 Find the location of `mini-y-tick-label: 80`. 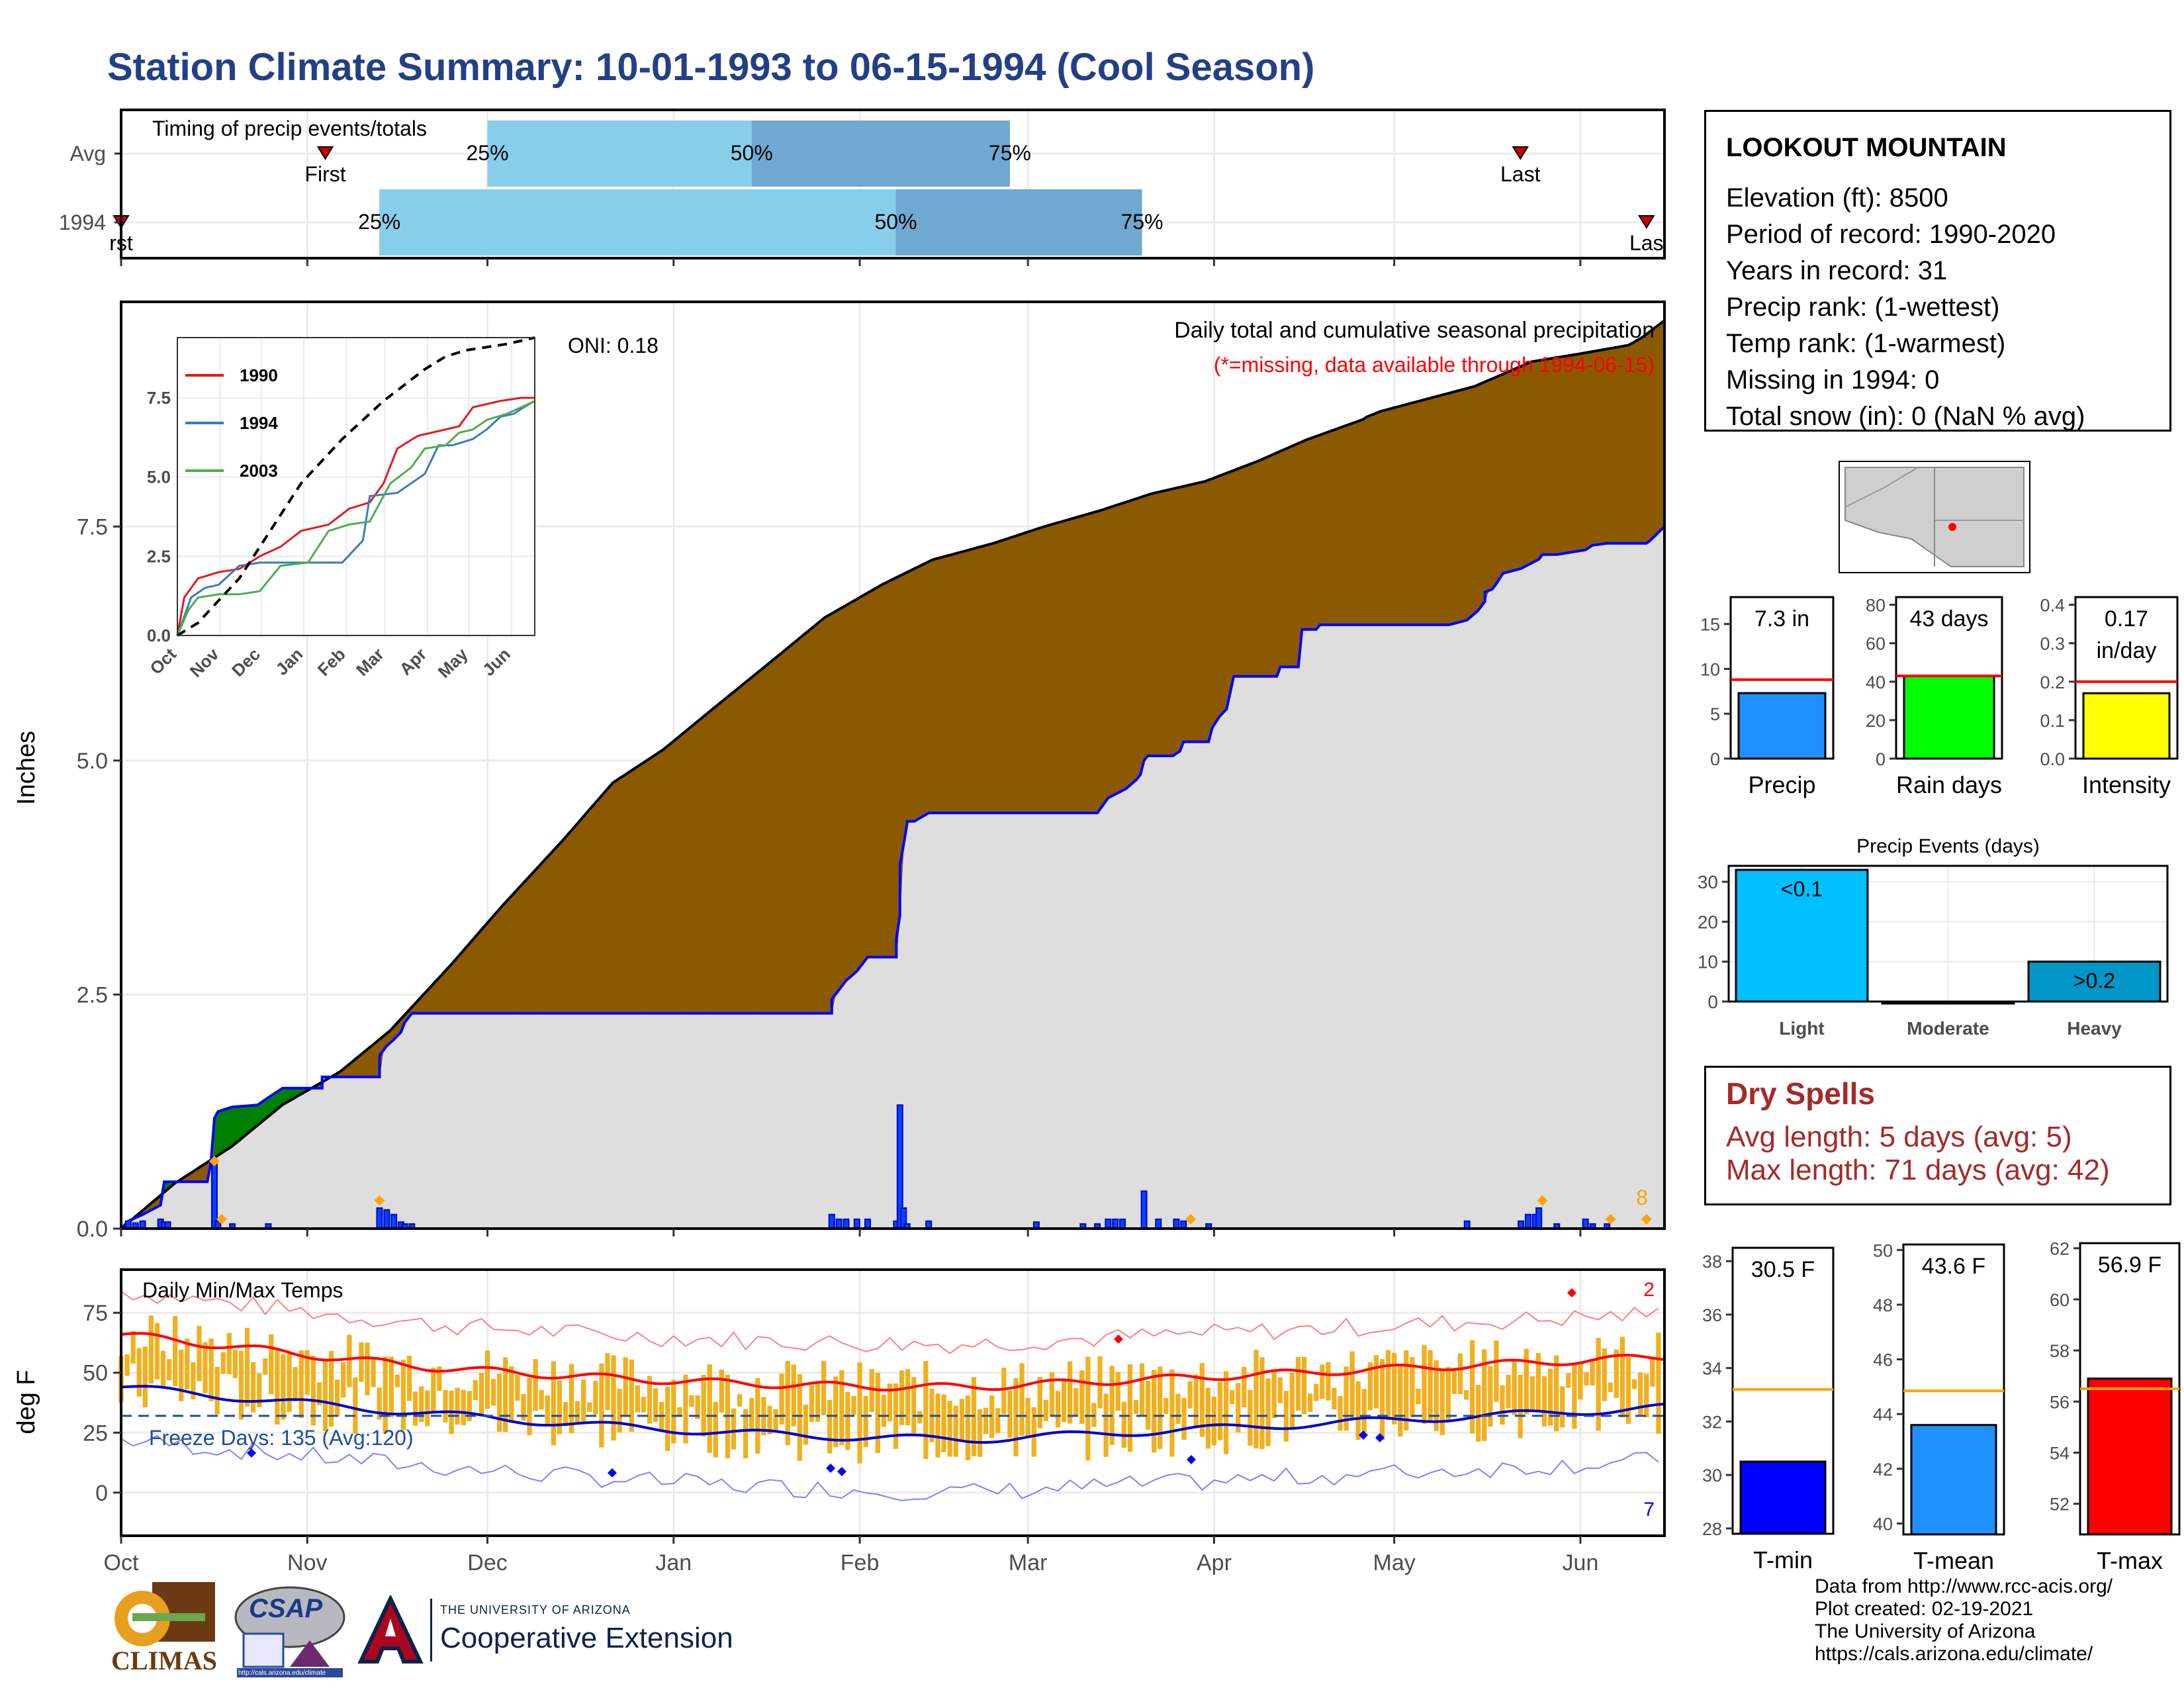

mini-y-tick-label: 80 is located at coordinates (1876, 606).